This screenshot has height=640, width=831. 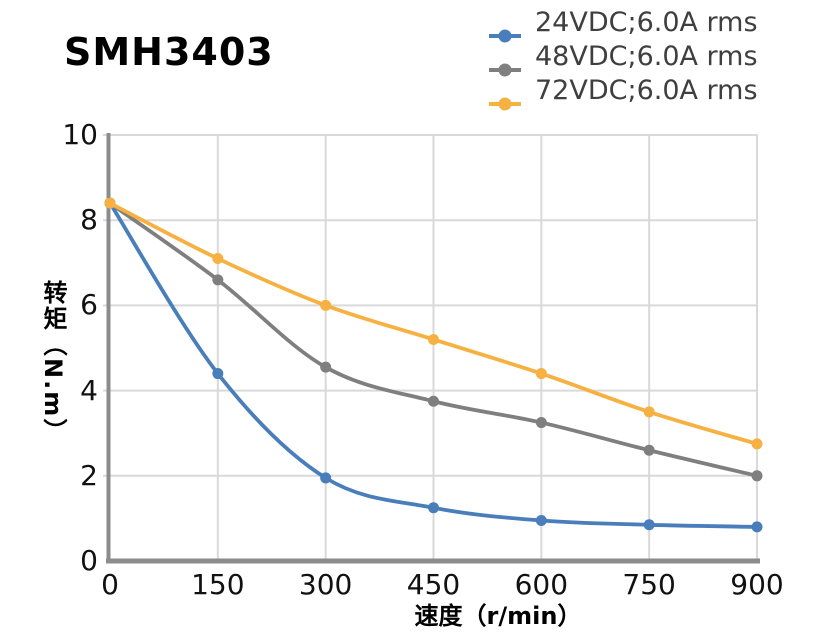 What do you see at coordinates (646, 90) in the screenshot?
I see `legend-label: 72VDC;6.0A rms` at bounding box center [646, 90].